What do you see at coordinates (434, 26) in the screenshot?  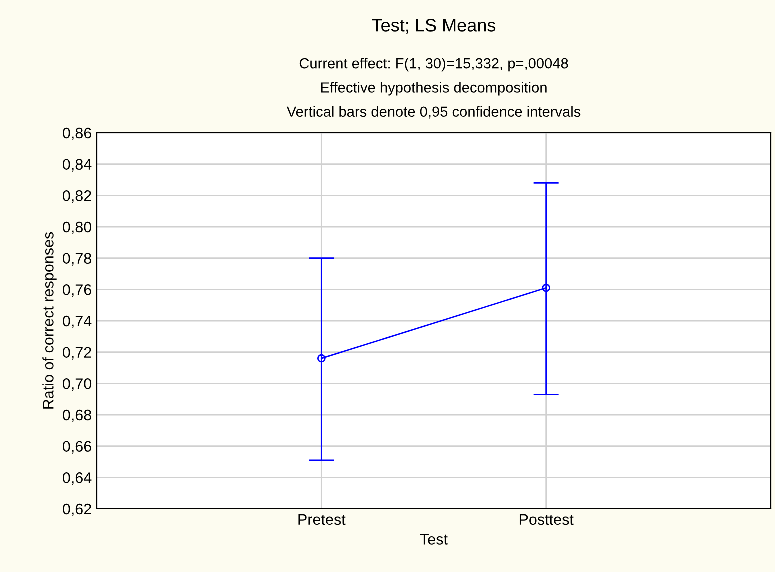 I see `chart-title: Test; LS Means` at bounding box center [434, 26].